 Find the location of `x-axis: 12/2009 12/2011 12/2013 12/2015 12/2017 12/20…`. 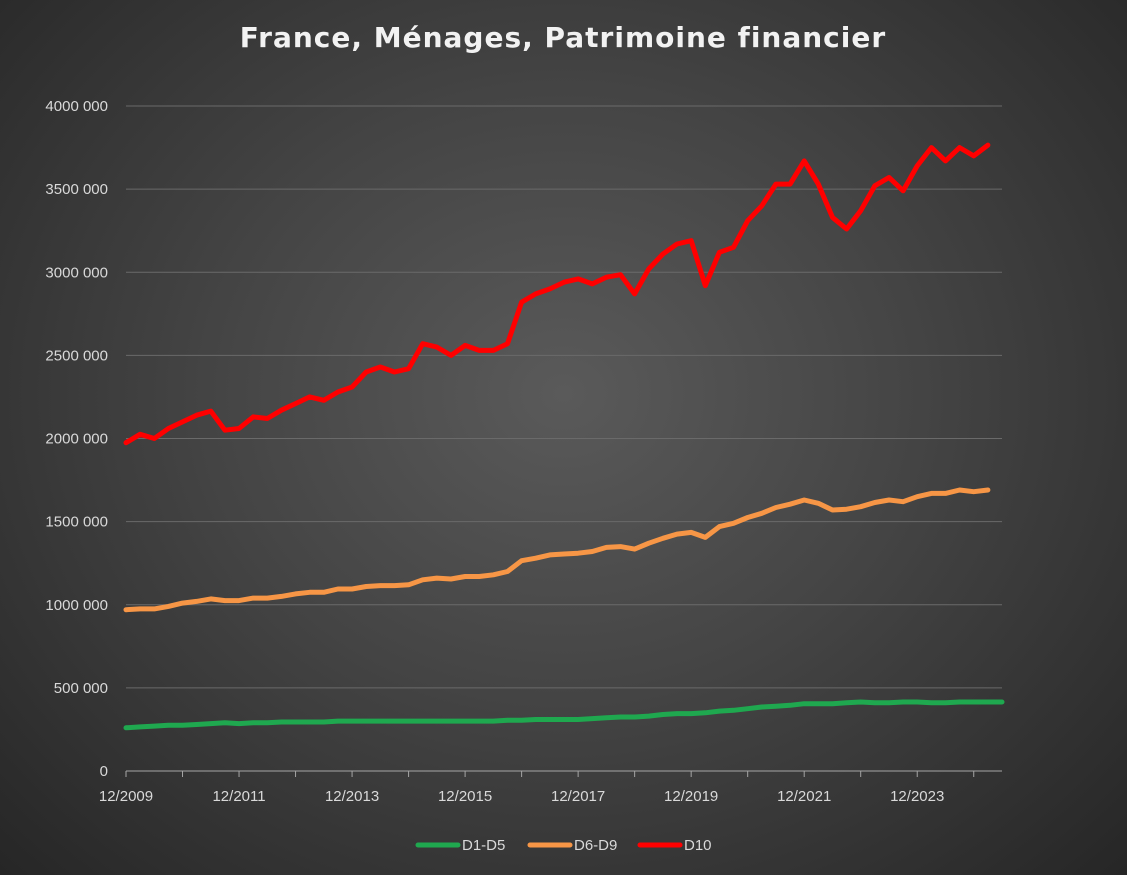

x-axis: 12/2009 12/2011 12/2013 12/2015 12/2017 12/20… is located at coordinates (550, 787).